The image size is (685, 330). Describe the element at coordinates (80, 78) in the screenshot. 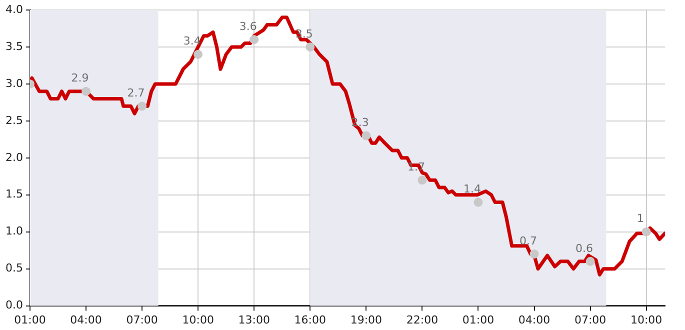

I see `data-label: 2.9` at that location.